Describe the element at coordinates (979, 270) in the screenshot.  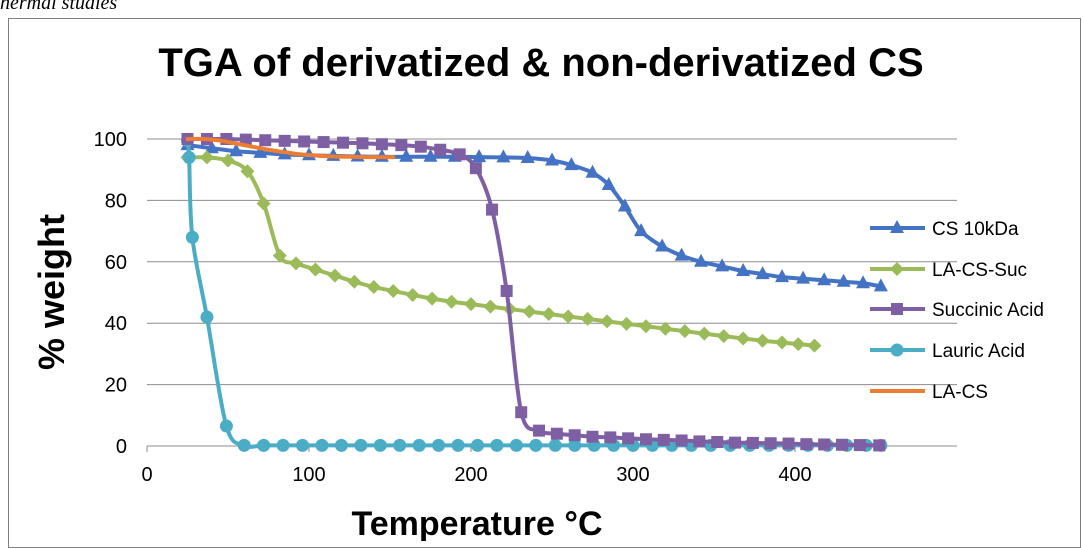
I see `legend-label-la-cs-suc: LA-CS-Suc` at that location.